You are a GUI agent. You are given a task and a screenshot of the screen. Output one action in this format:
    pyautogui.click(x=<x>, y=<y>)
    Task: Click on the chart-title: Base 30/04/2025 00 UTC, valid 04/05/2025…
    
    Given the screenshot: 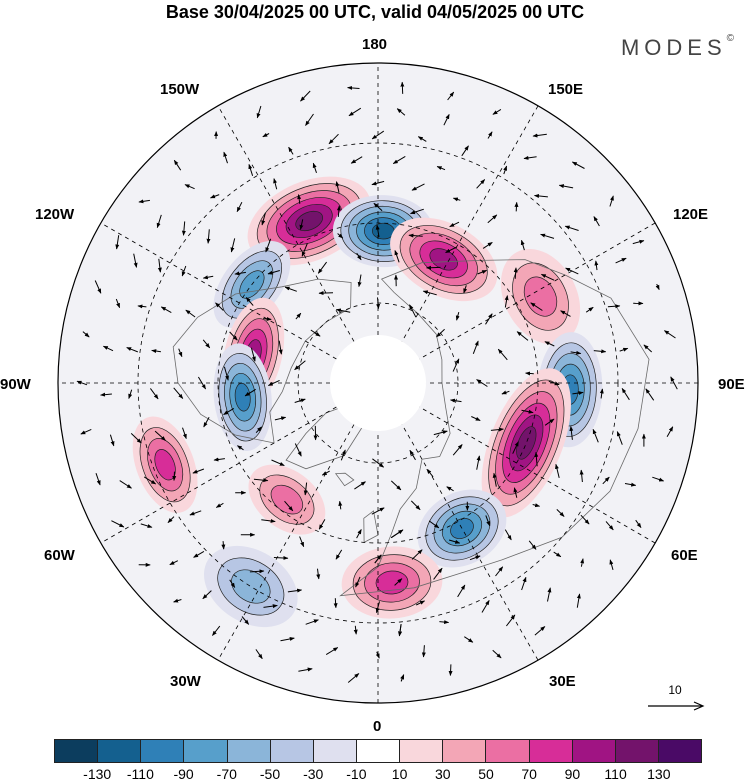 What is the action you would take?
    pyautogui.click(x=375, y=12)
    